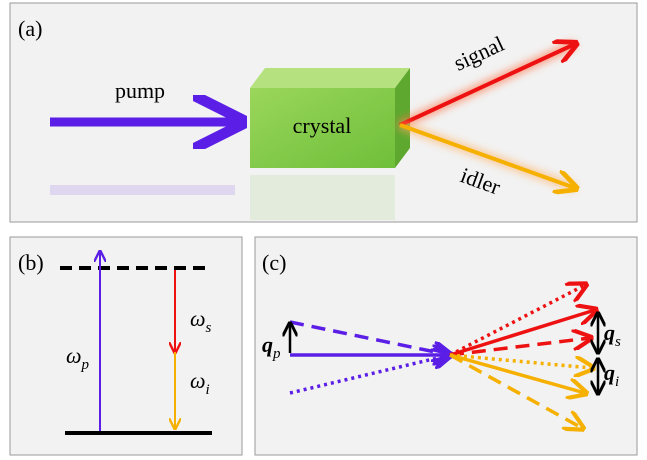  What do you see at coordinates (30, 28) in the screenshot?
I see `panel-label: (a)` at bounding box center [30, 28].